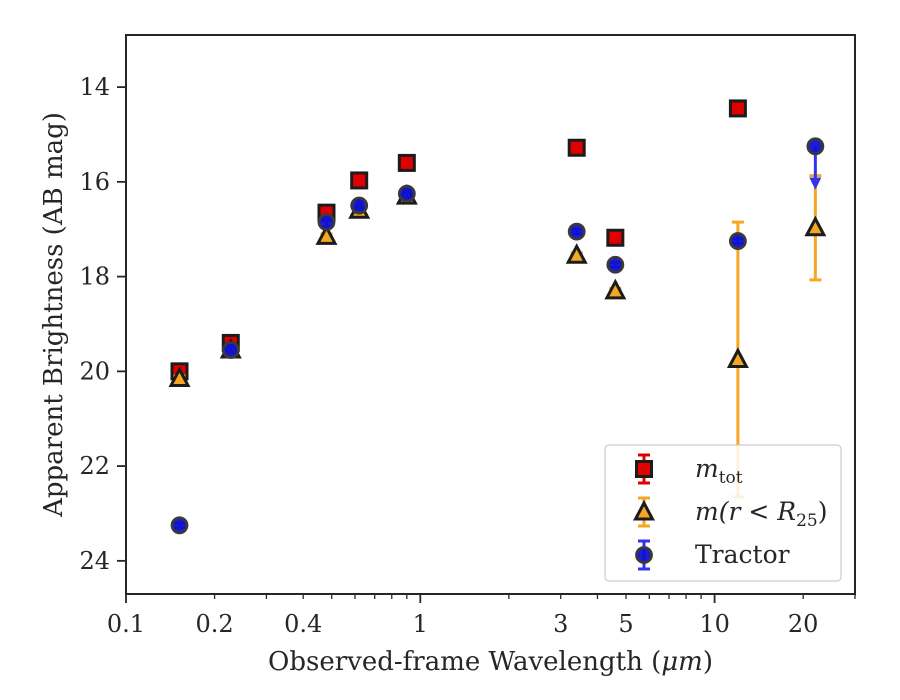  I want to click on legend-frame, so click(723, 513).